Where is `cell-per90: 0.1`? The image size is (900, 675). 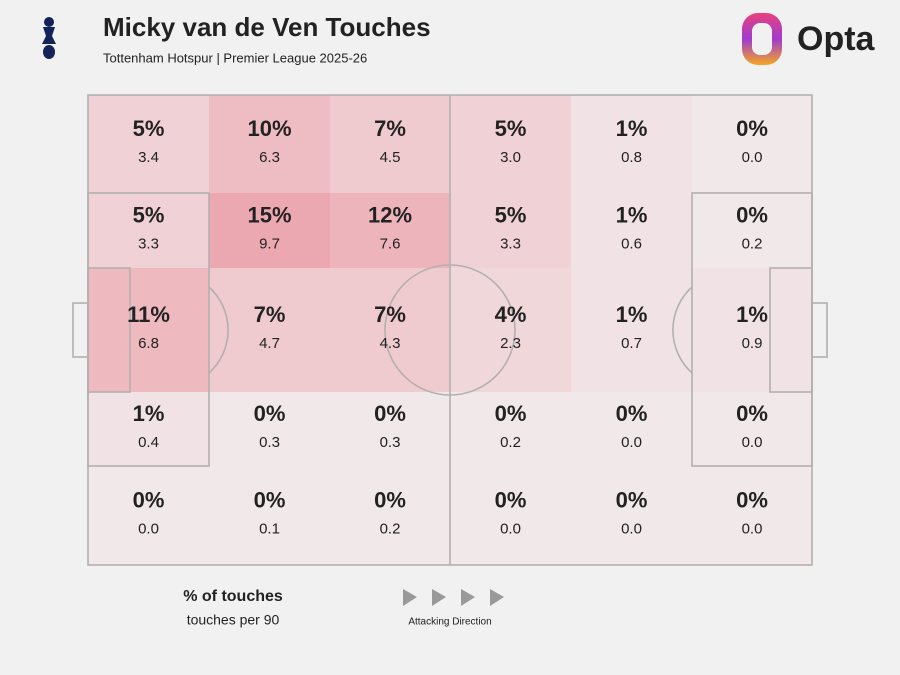
cell-per90: 0.1 is located at coordinates (269, 528).